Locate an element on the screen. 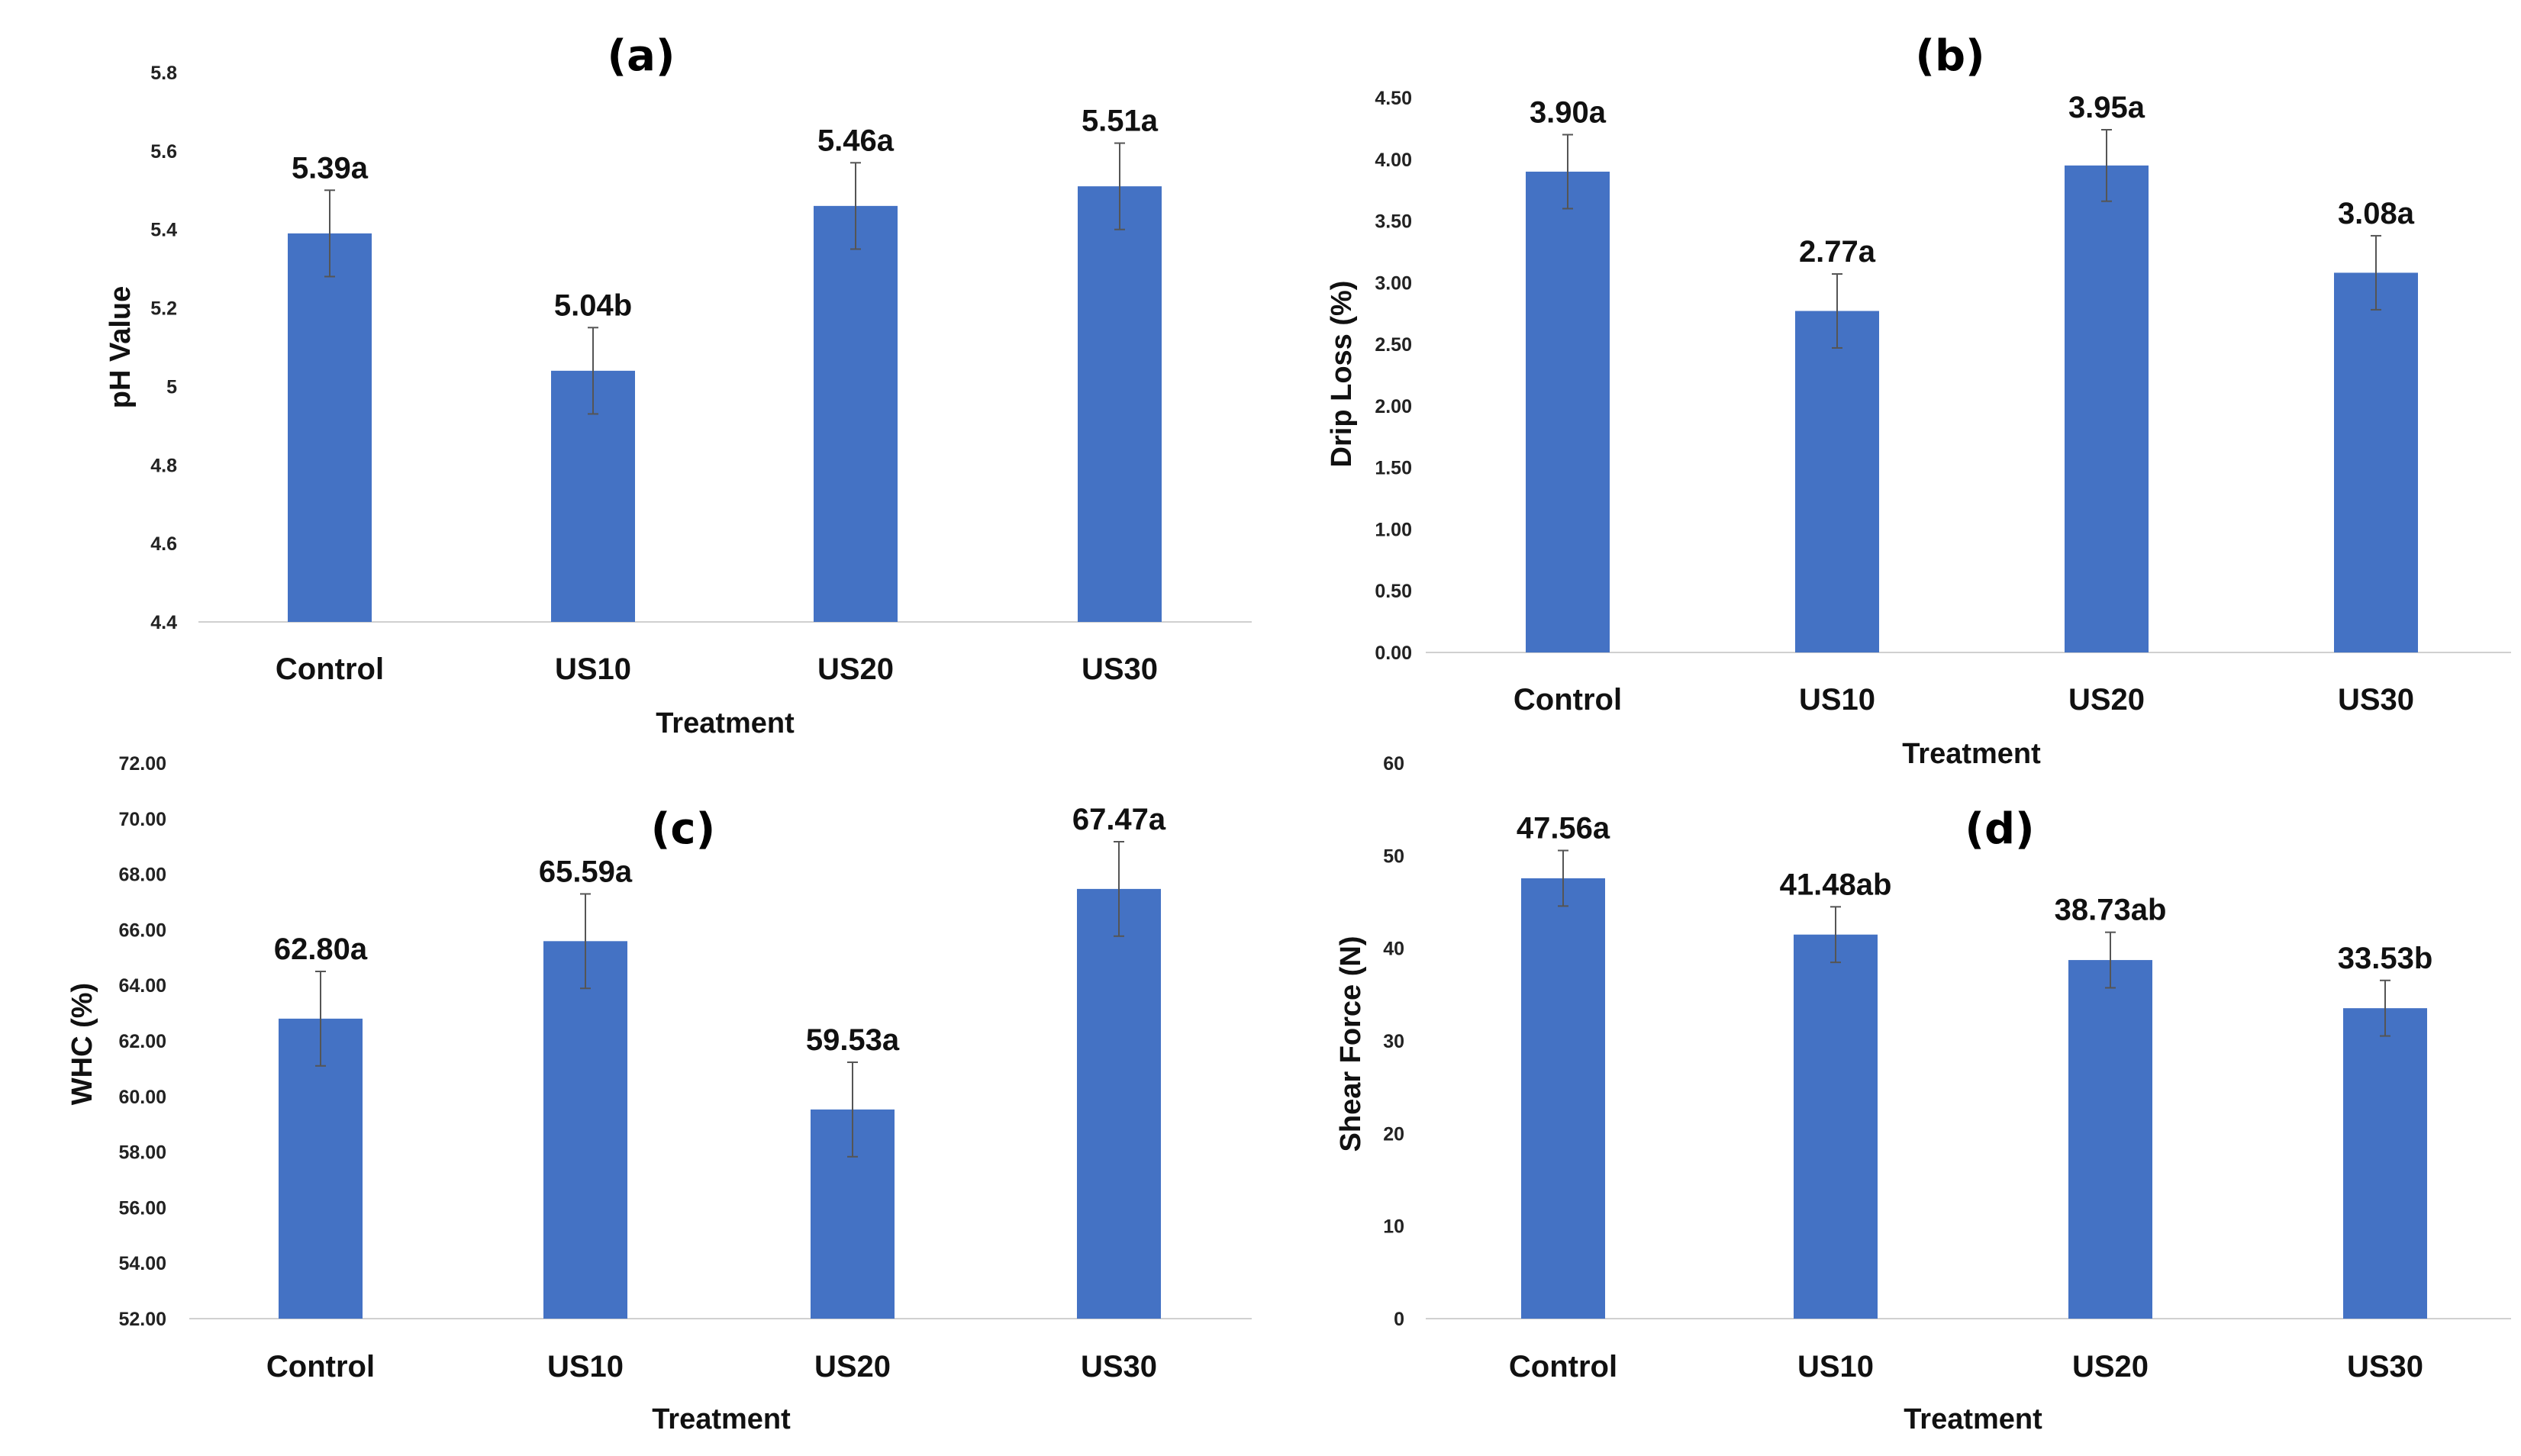 The width and height of the screenshot is (2521, 1456). panel-a-y-tick-label: 5 is located at coordinates (171, 387).